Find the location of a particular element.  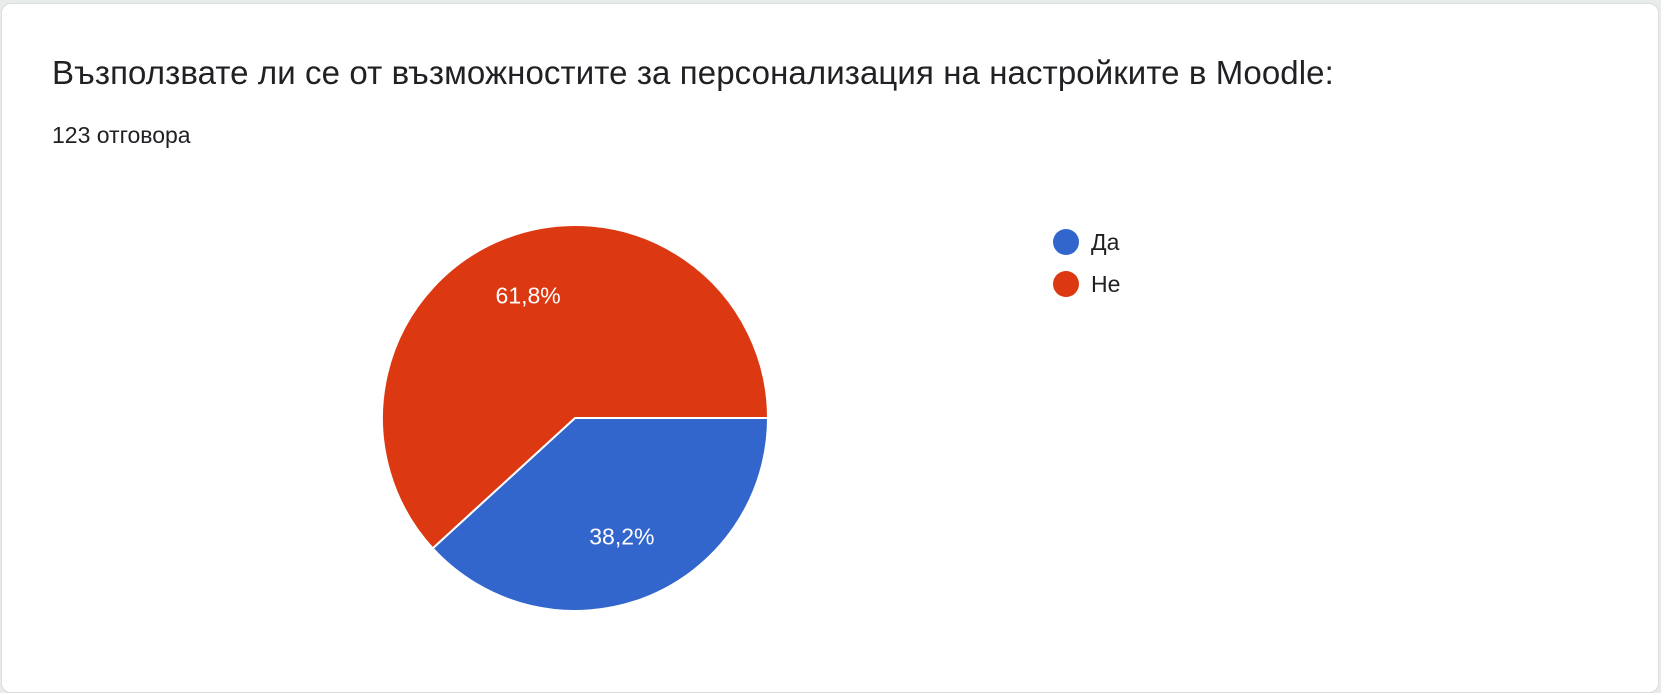

legend-item-2: Не is located at coordinates (1086, 284).